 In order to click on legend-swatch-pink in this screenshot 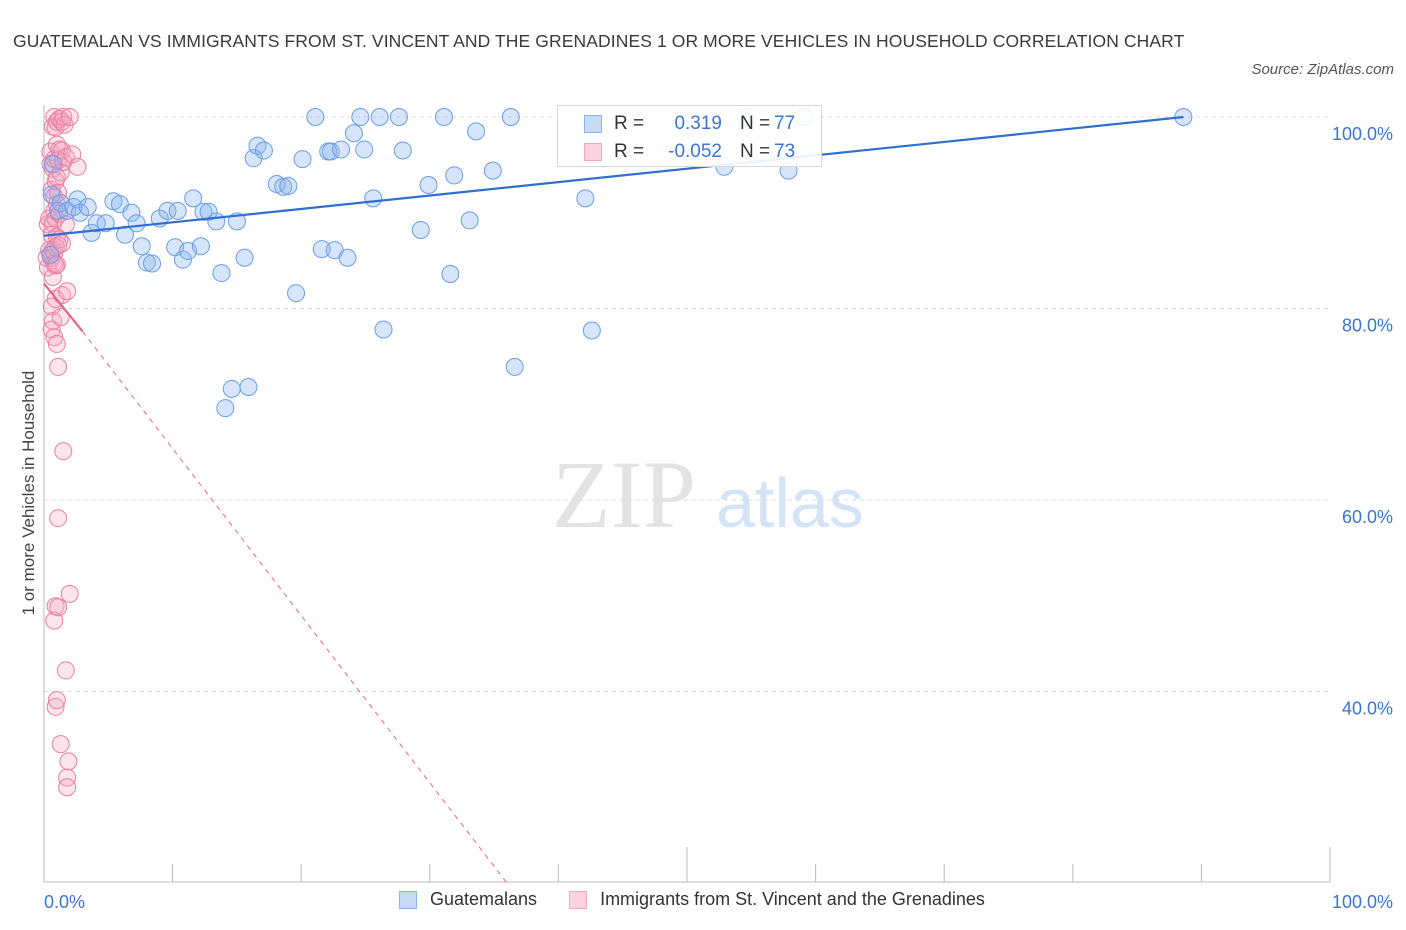, I will do `click(593, 152)`.